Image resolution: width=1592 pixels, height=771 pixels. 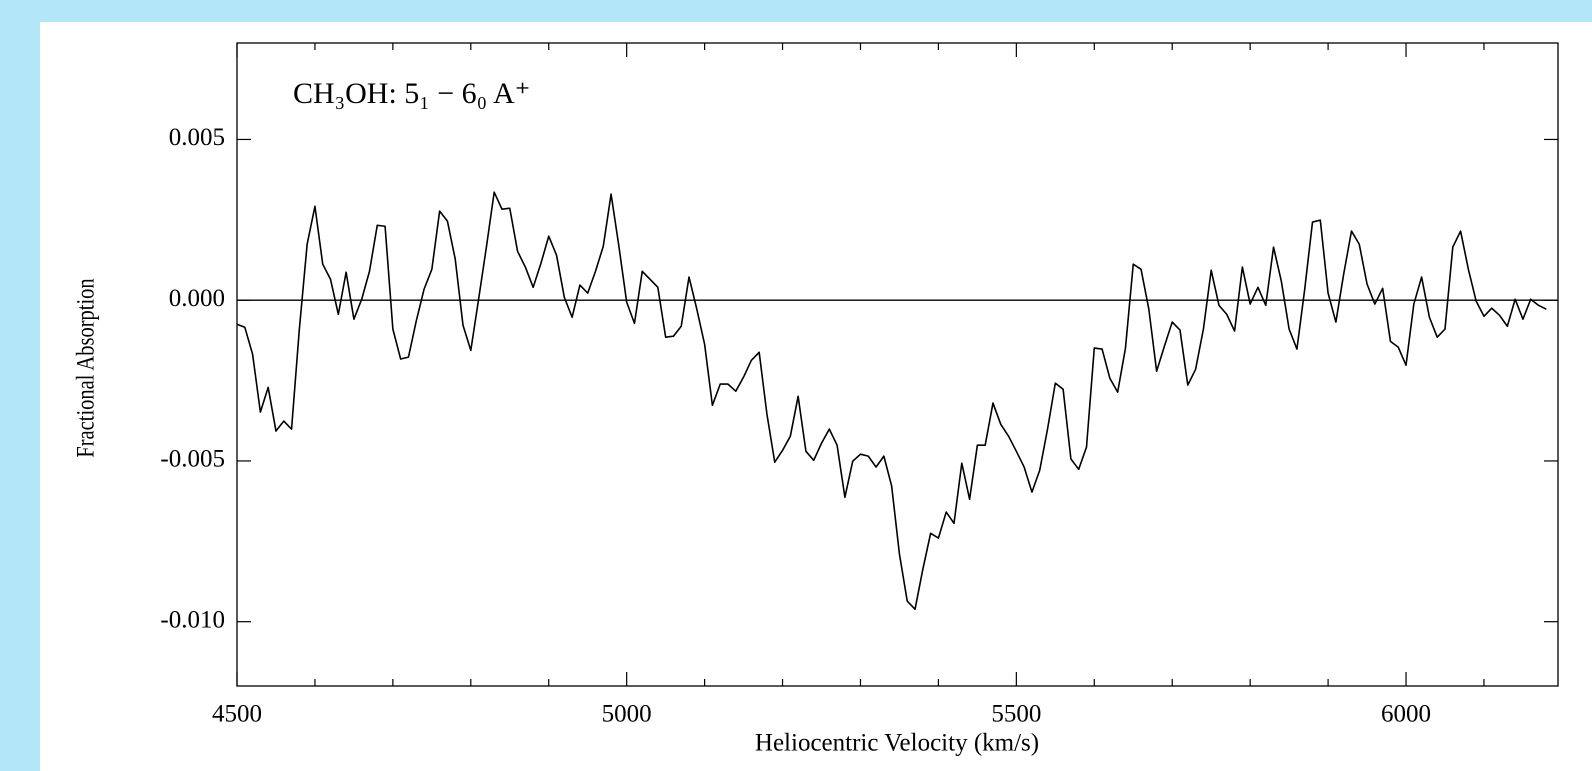 I want to click on x-tick-label: 4500, so click(x=237, y=714).